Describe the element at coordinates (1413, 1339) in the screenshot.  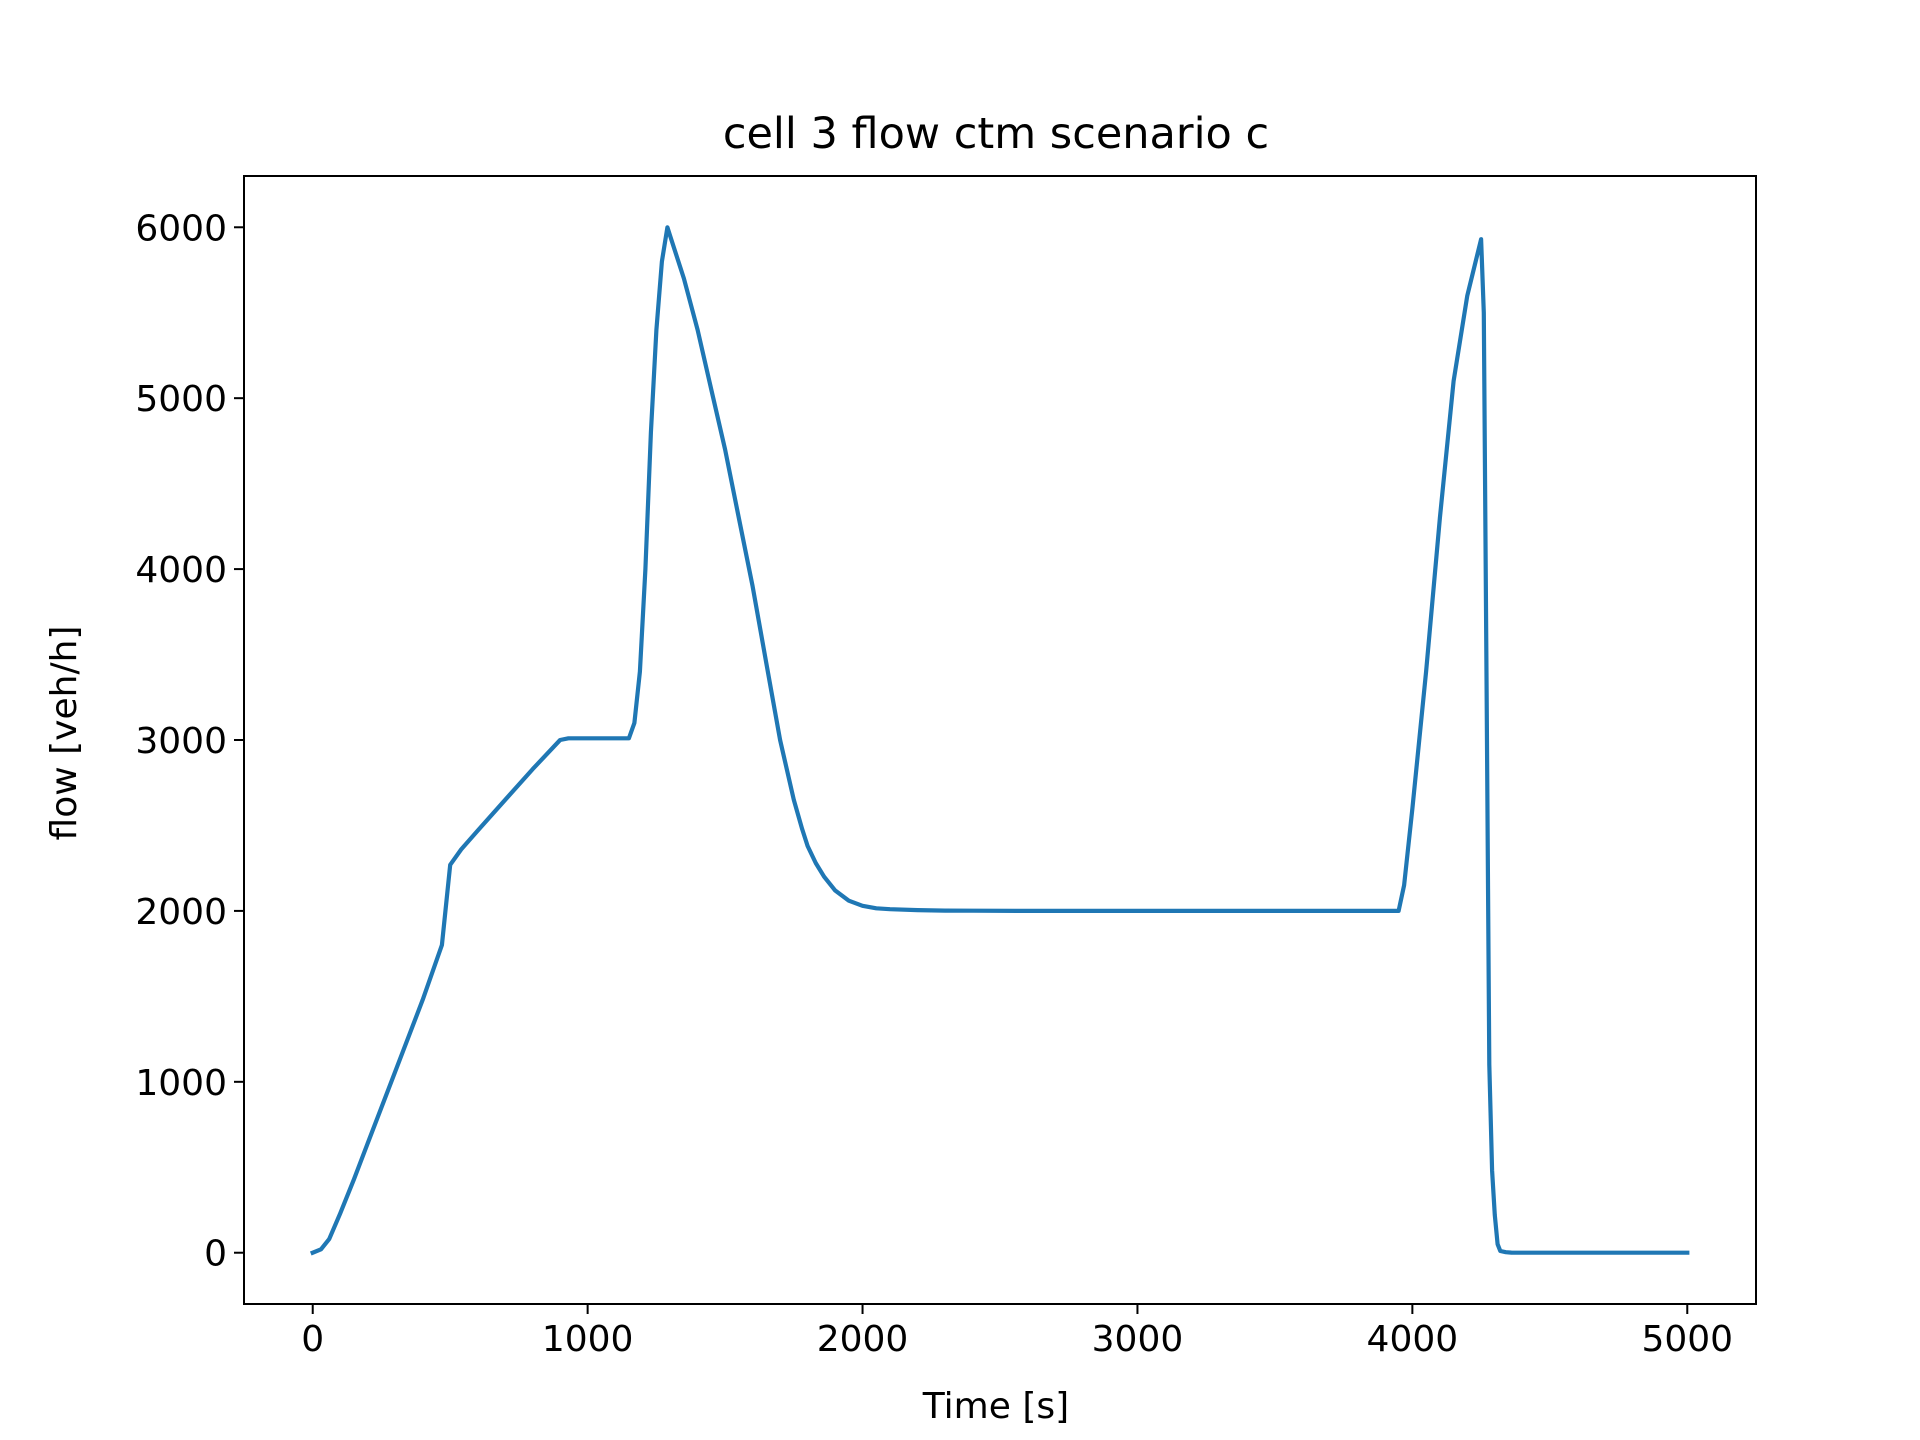
I see `x-tick-label: 4000` at that location.